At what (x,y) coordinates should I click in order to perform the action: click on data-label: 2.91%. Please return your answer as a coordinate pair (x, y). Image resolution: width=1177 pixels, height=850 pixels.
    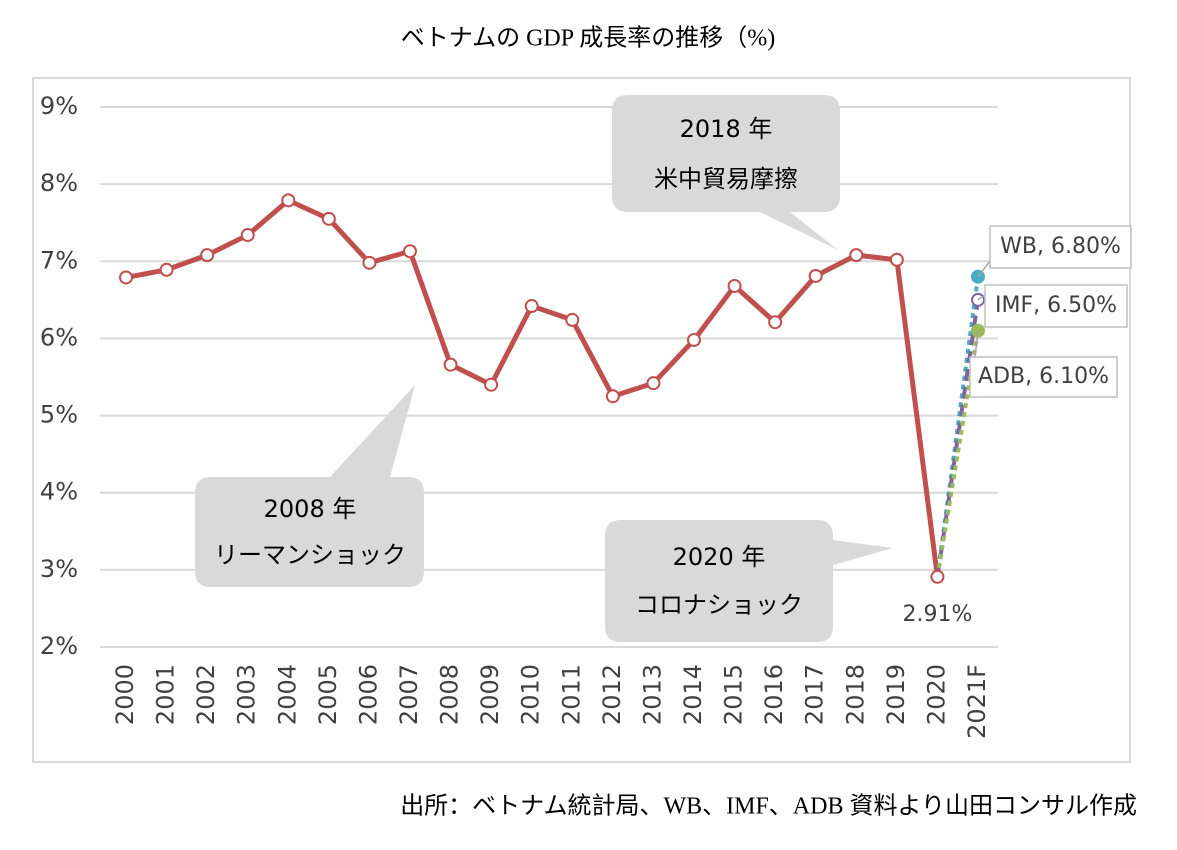
    Looking at the image, I should click on (937, 614).